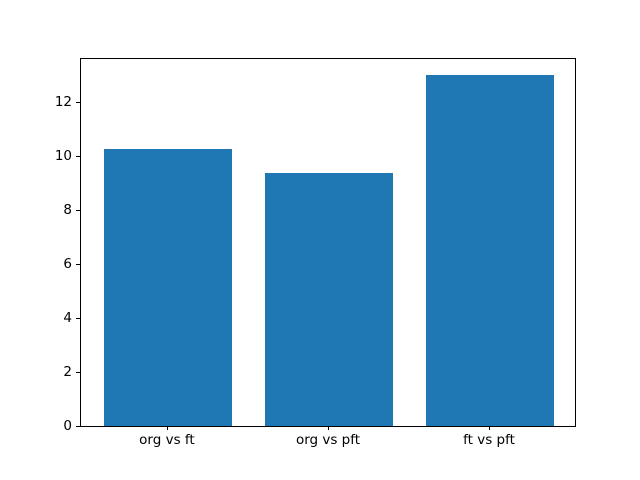 Image resolution: width=640 pixels, height=480 pixels. What do you see at coordinates (490, 250) in the screenshot?
I see `bar-ft-vs-pft` at bounding box center [490, 250].